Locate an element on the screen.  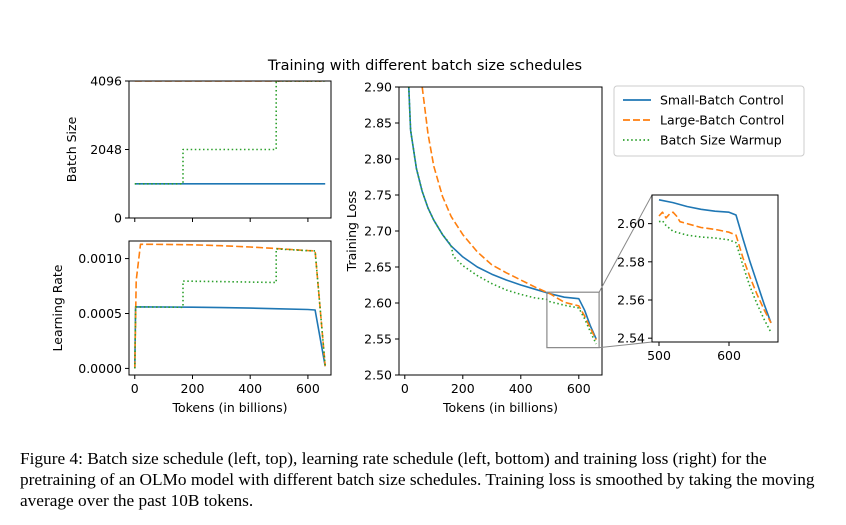
lr-axes-frame is located at coordinates (230, 308).